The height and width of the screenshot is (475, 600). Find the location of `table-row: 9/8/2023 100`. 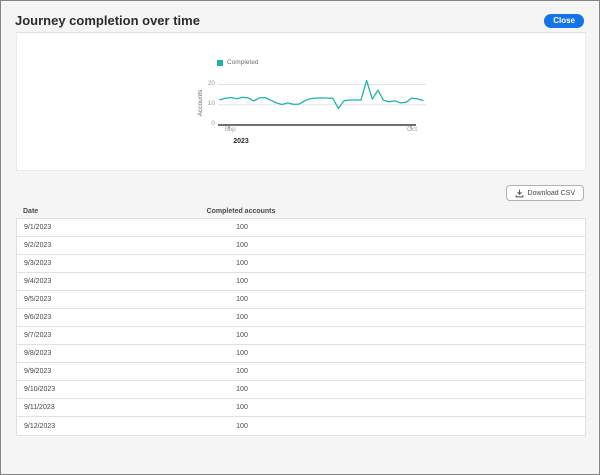

table-row: 9/8/2023 100 is located at coordinates (301, 354).